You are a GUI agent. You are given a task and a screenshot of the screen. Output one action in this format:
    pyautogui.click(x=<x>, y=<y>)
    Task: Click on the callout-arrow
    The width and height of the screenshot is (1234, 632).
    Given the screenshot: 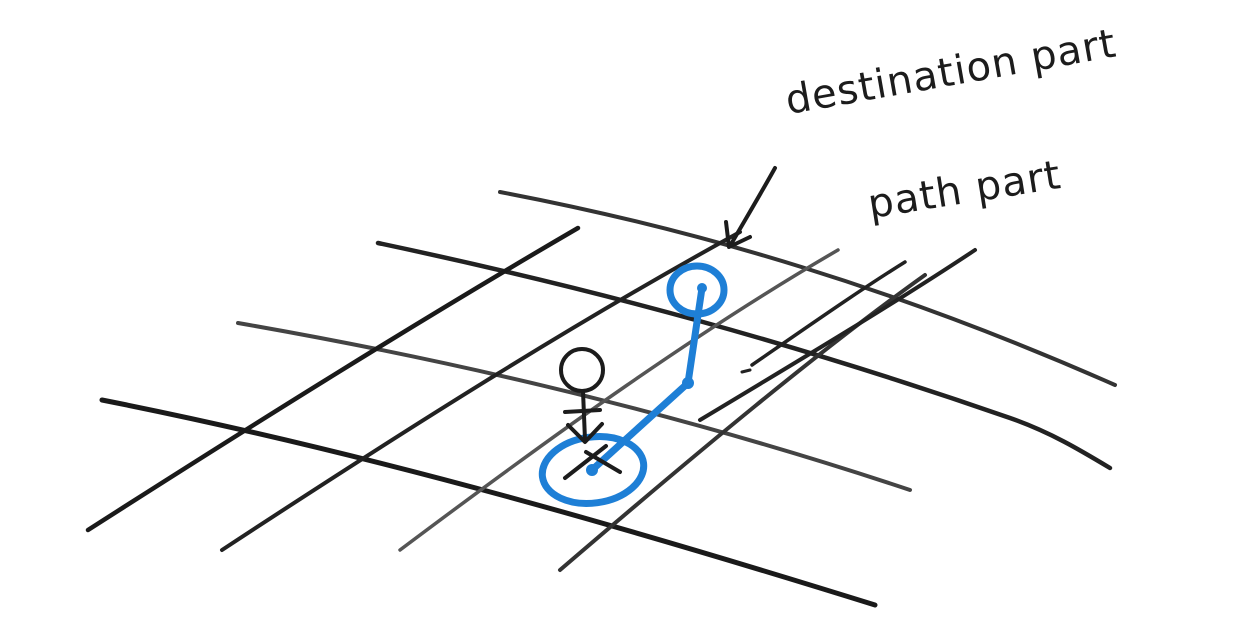 What is the action you would take?
    pyautogui.click(x=750, y=207)
    